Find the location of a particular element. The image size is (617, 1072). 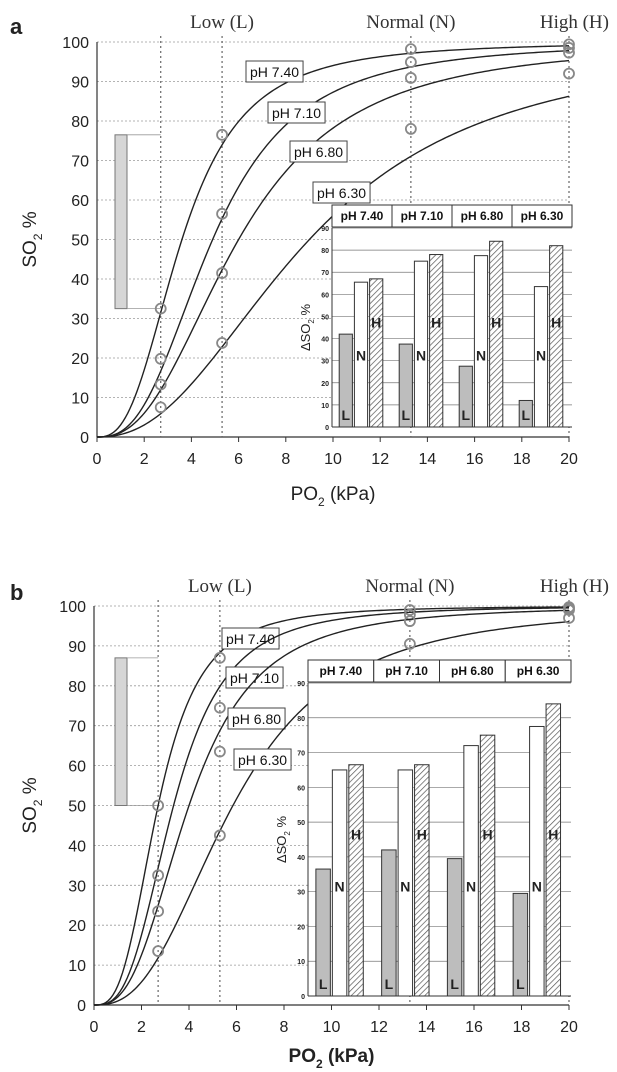

x-tick-label: 8 is located at coordinates (285, 459).